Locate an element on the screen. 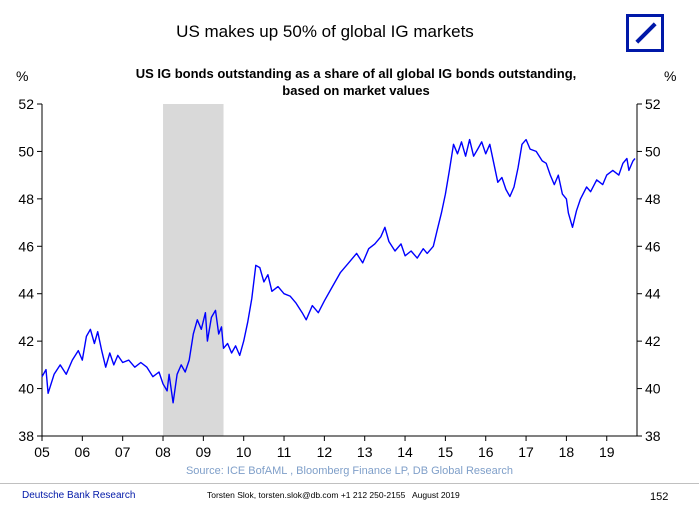 Image resolution: width=699 pixels, height=518 pixels. y-tick-label-left: 52 is located at coordinates (26, 104).